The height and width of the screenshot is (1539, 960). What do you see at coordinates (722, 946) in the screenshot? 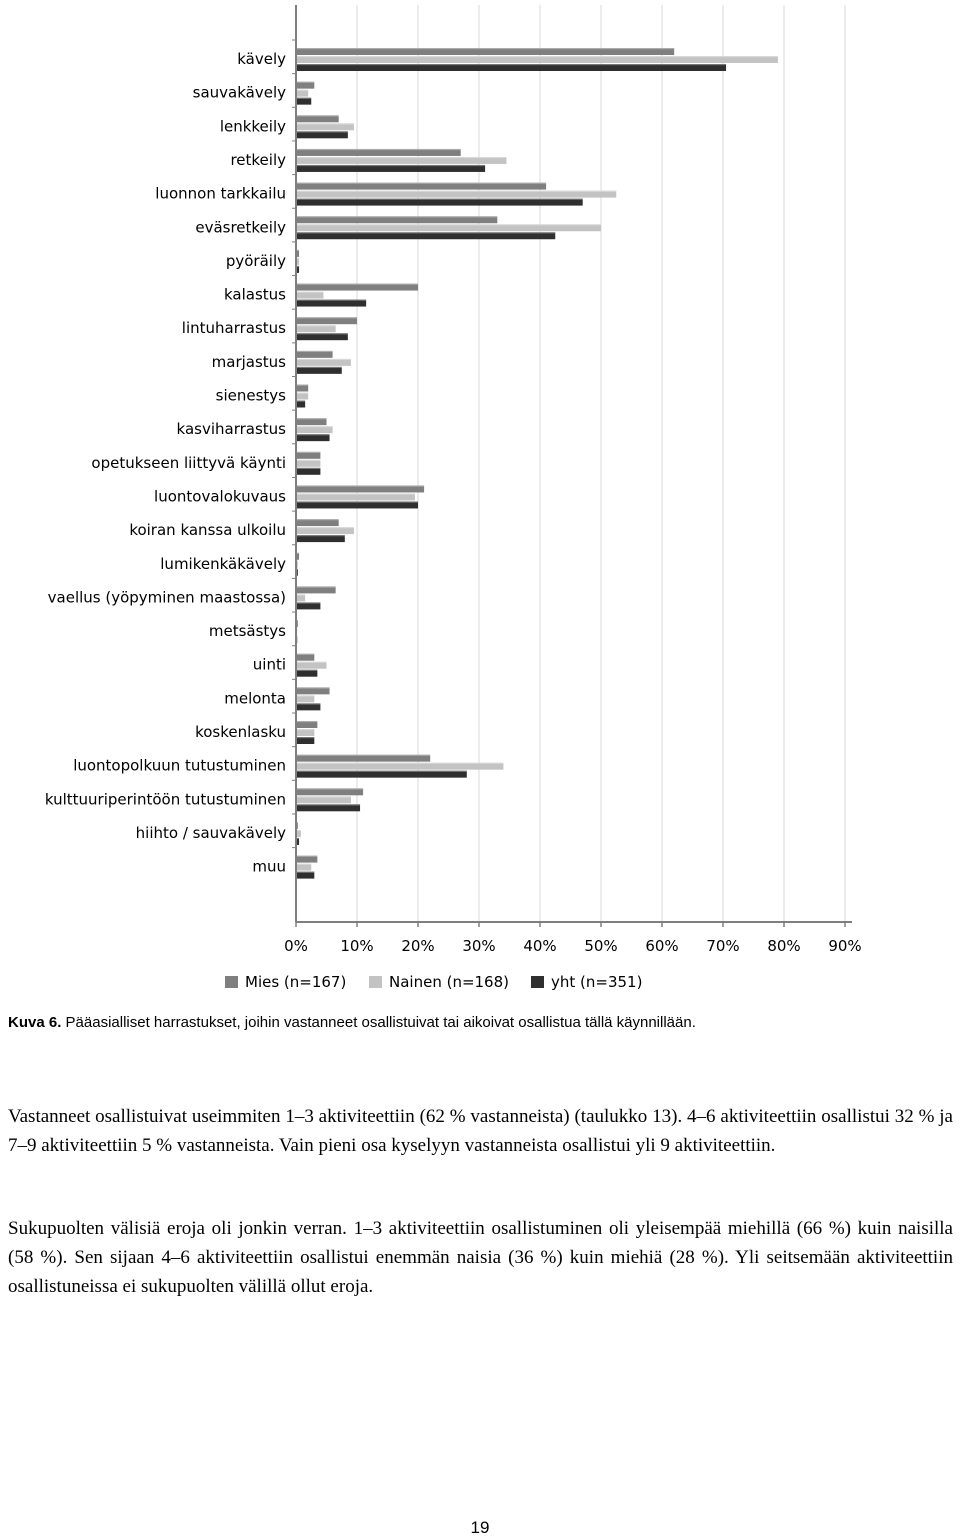
I see `x-tick-label: 70%` at bounding box center [722, 946].